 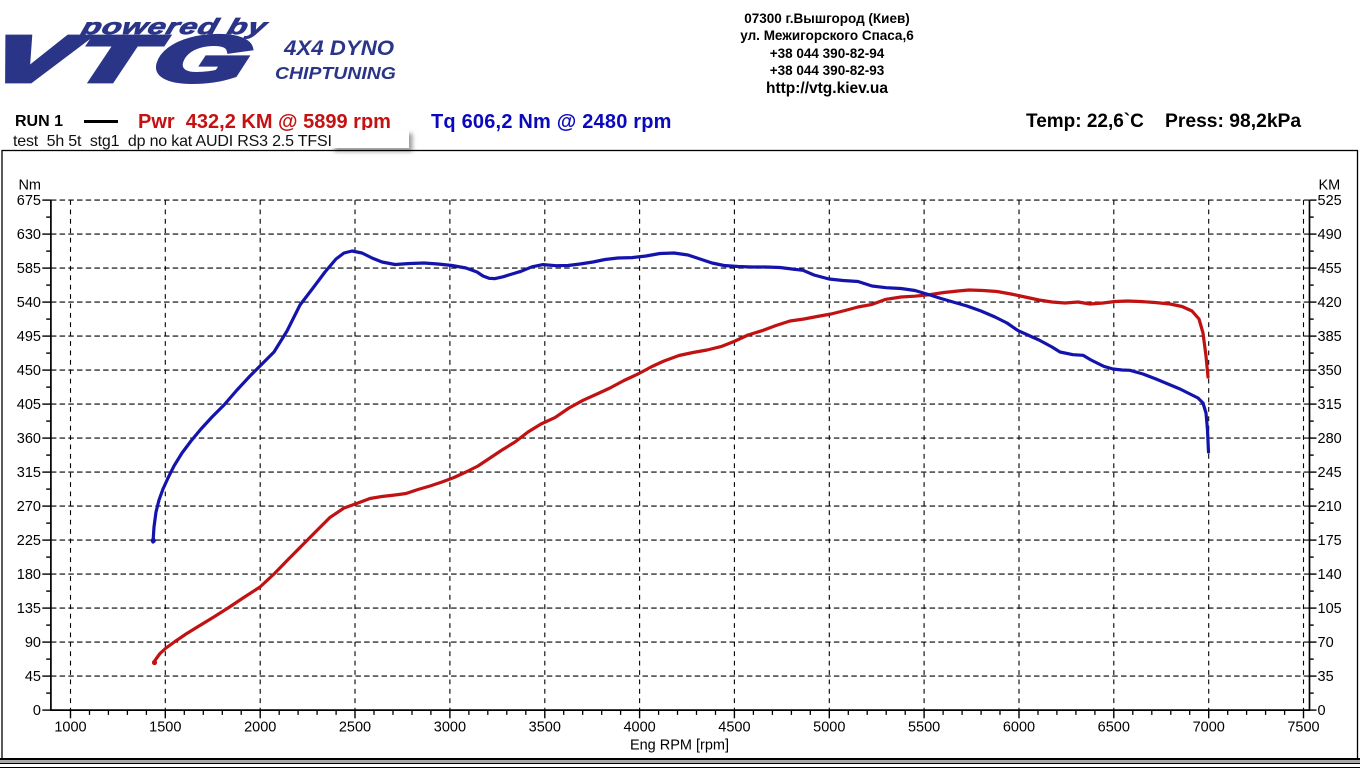 What do you see at coordinates (29, 303) in the screenshot?
I see `svg-text: 540` at bounding box center [29, 303].